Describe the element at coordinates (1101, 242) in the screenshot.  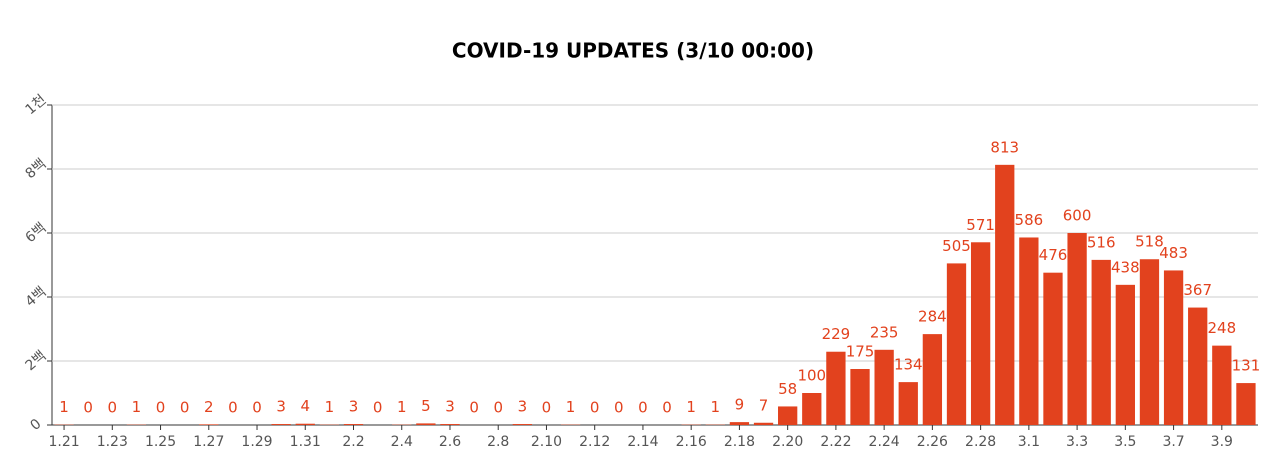
I see `value-label: 516` at that location.